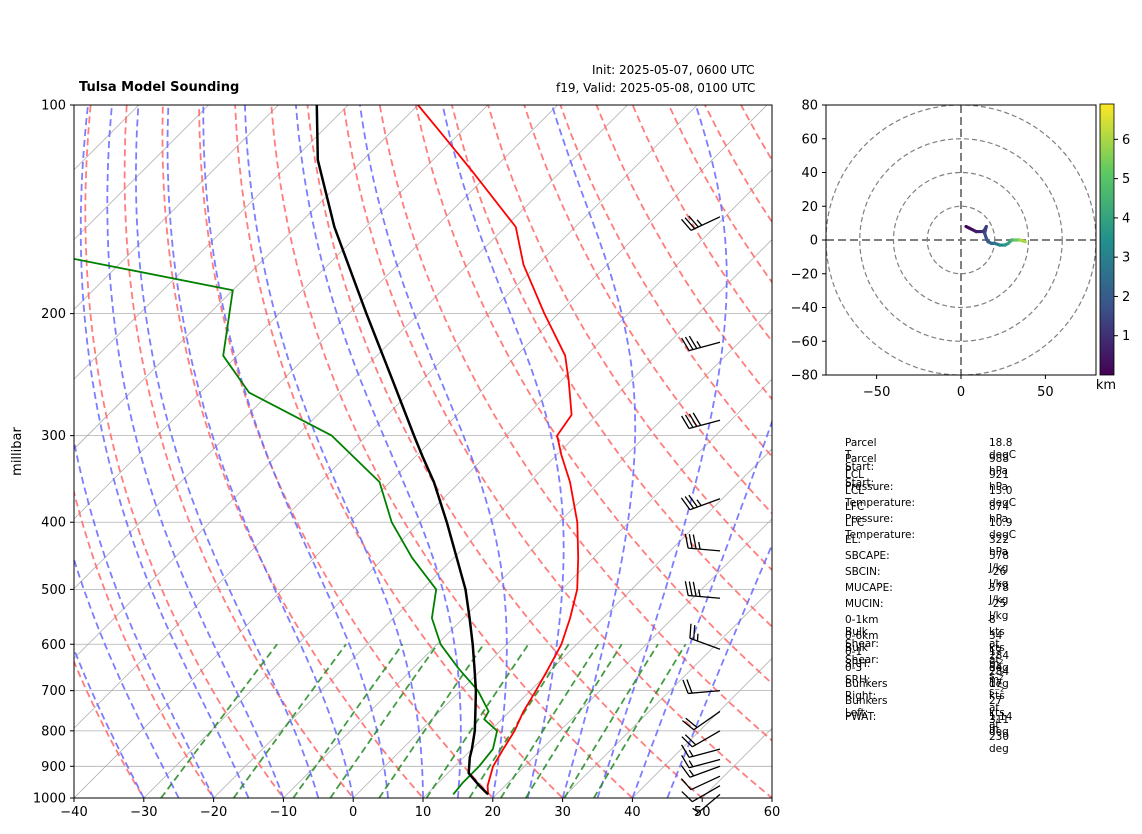 The image size is (1142, 834). I want to click on hodo-y-tick-label: 40, so click(809, 173).